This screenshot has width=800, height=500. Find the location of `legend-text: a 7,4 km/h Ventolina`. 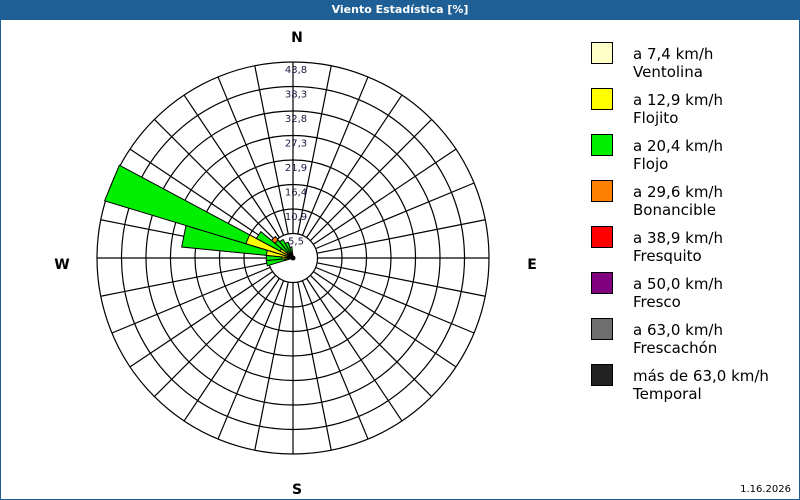

legend-text: a 7,4 km/h Ventolina is located at coordinates (673, 63).